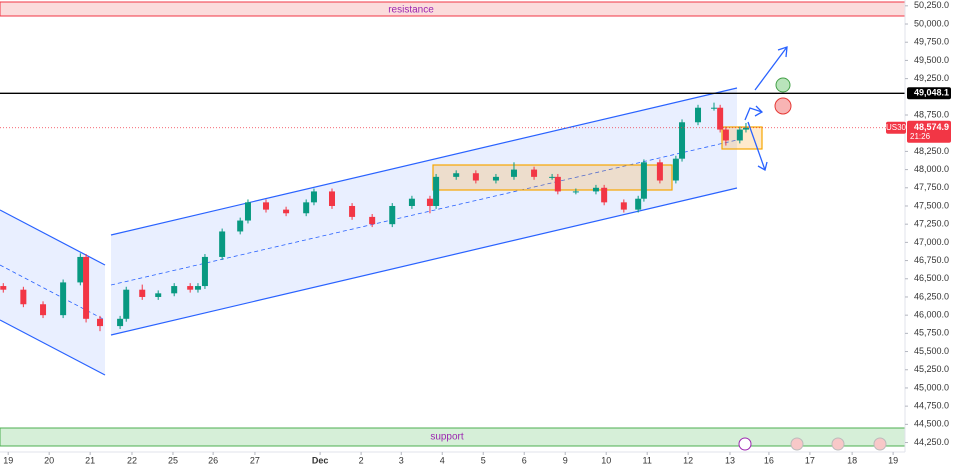  Describe the element at coordinates (931, 42) in the screenshot. I see `y-tick-label: 49,750.0` at that location.